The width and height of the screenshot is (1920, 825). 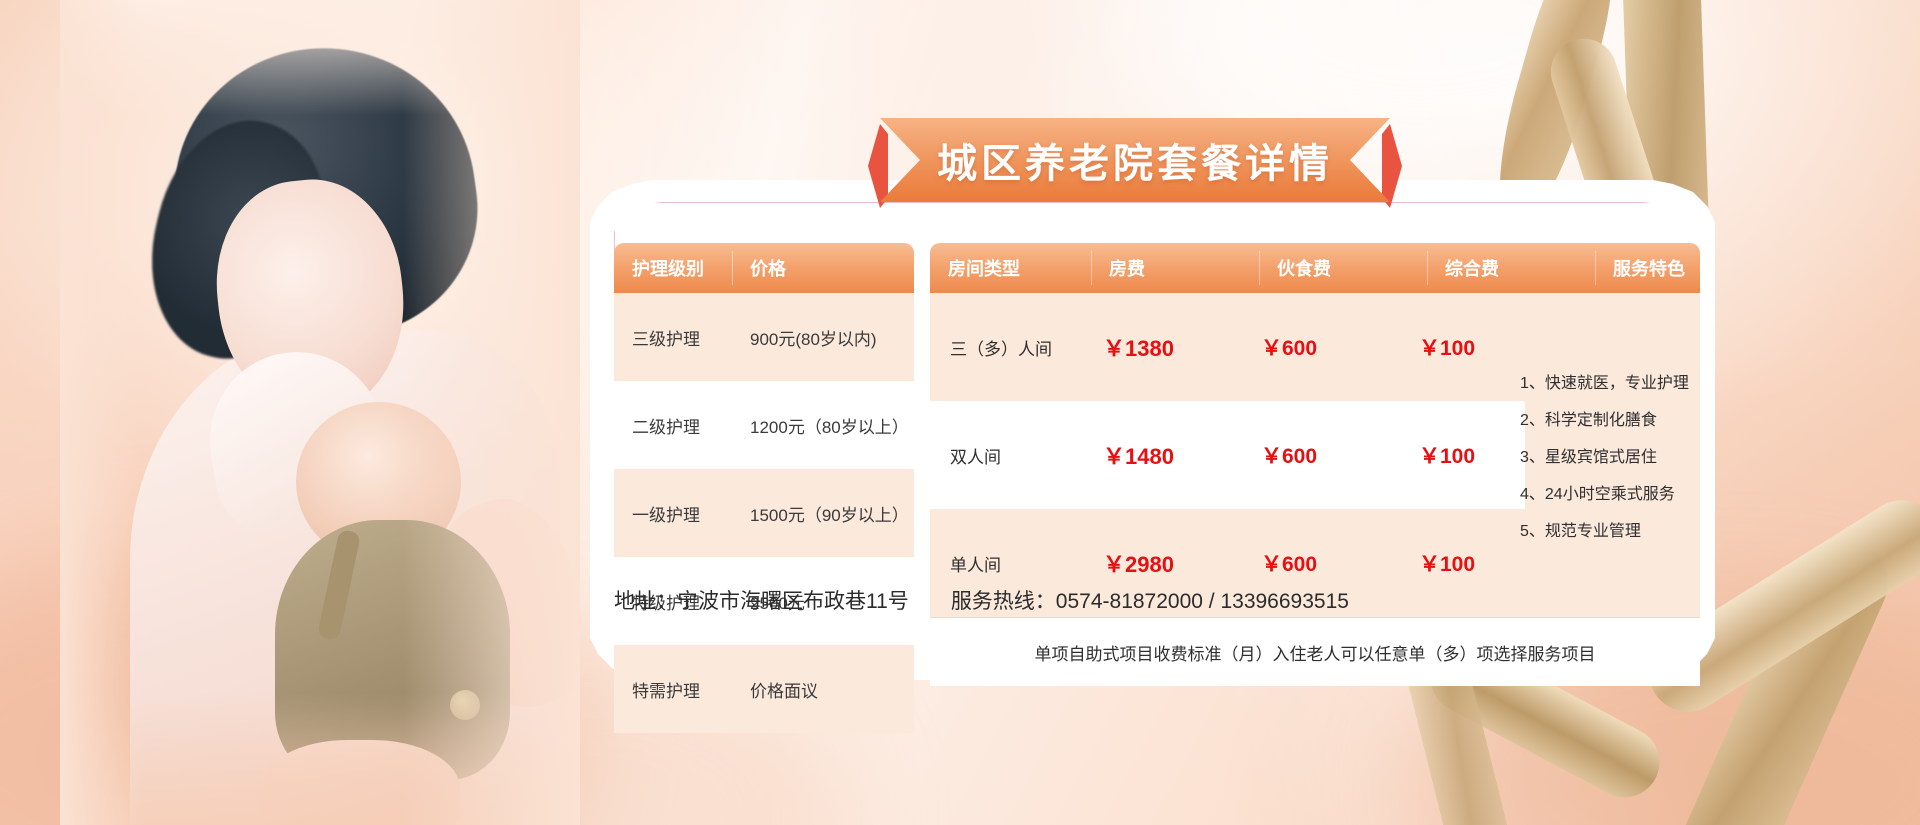 I want to click on care-level: 特级护理, so click(x=666, y=603).